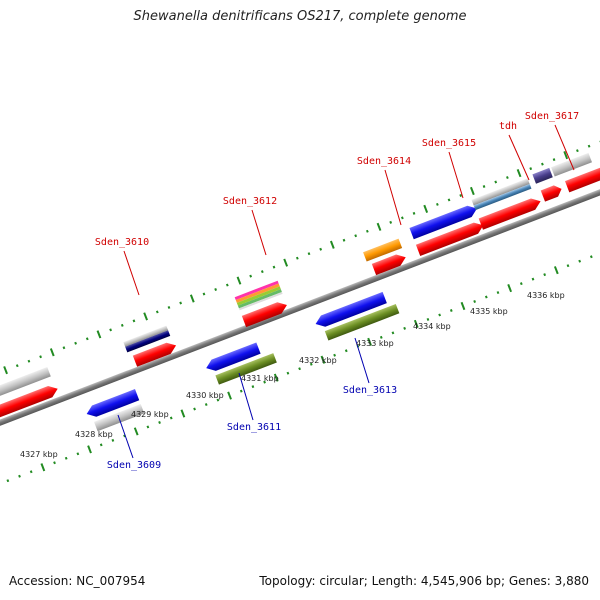 This screenshot has width=600, height=600. I want to click on gene-tdh-leader-line, so click(519, 157).